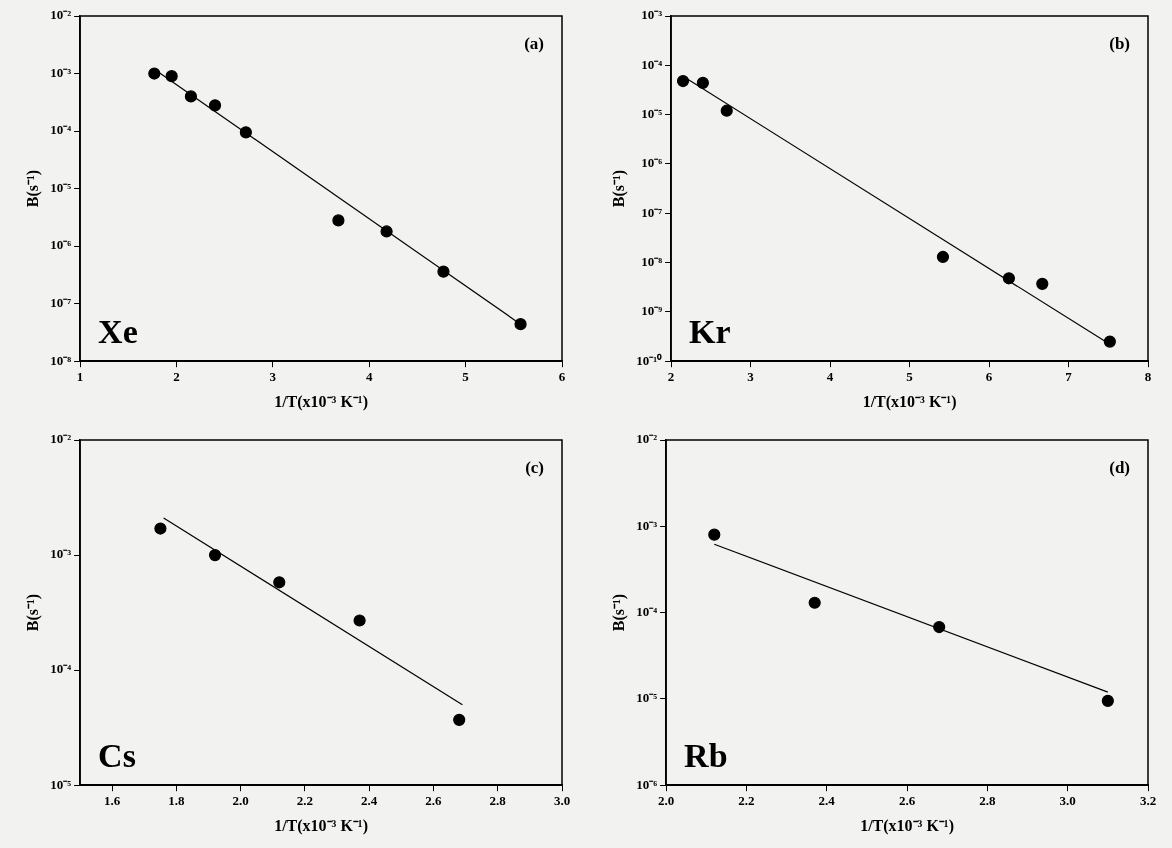 This screenshot has height=848, width=1172. Describe the element at coordinates (652, 311) in the screenshot. I see `y-tick-label: 10⁻⁹` at that location.